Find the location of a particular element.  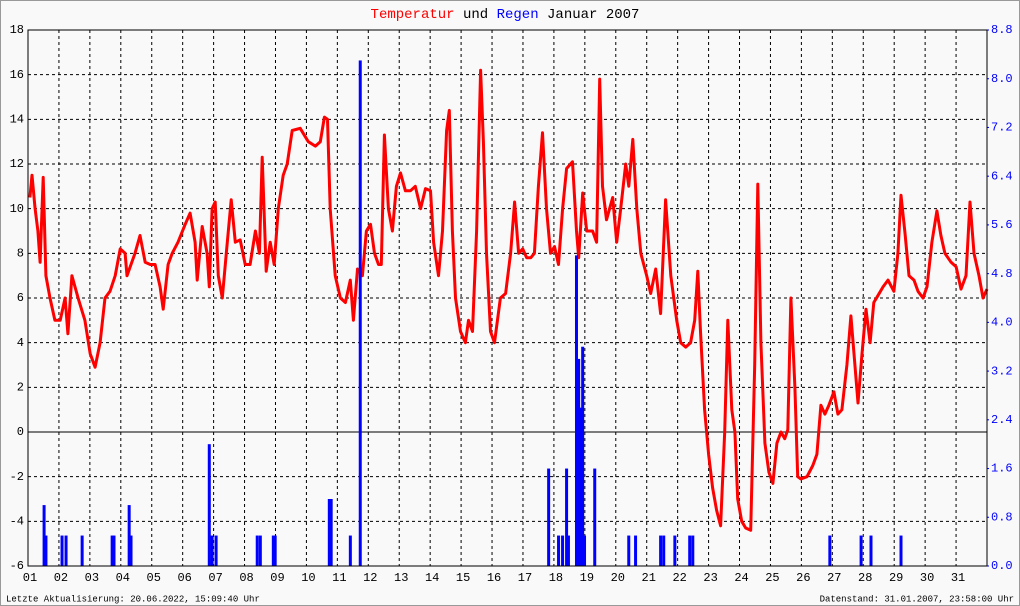

x-tick-label: 28 is located at coordinates (865, 578).